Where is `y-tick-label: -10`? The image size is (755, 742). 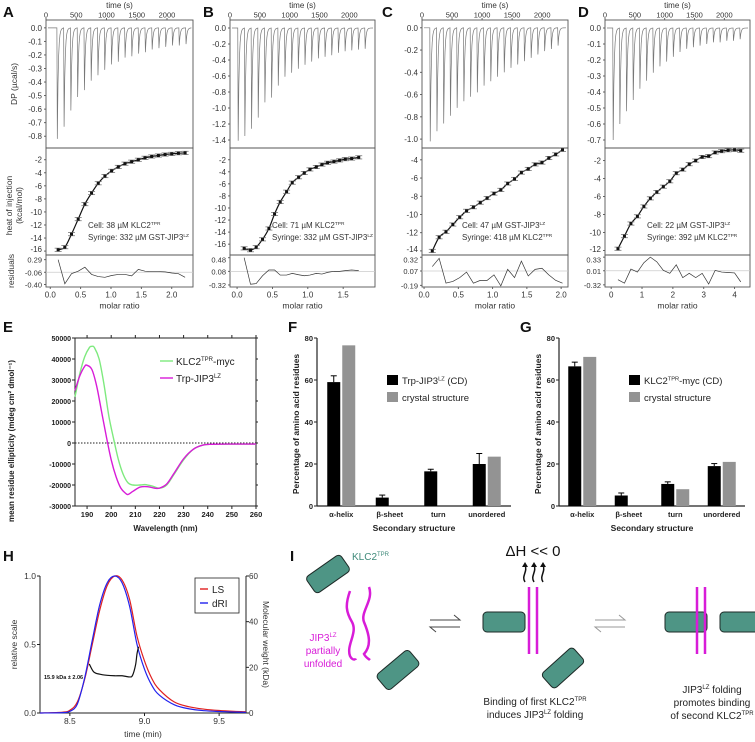 y-tick-label: -10 is located at coordinates (595, 233).